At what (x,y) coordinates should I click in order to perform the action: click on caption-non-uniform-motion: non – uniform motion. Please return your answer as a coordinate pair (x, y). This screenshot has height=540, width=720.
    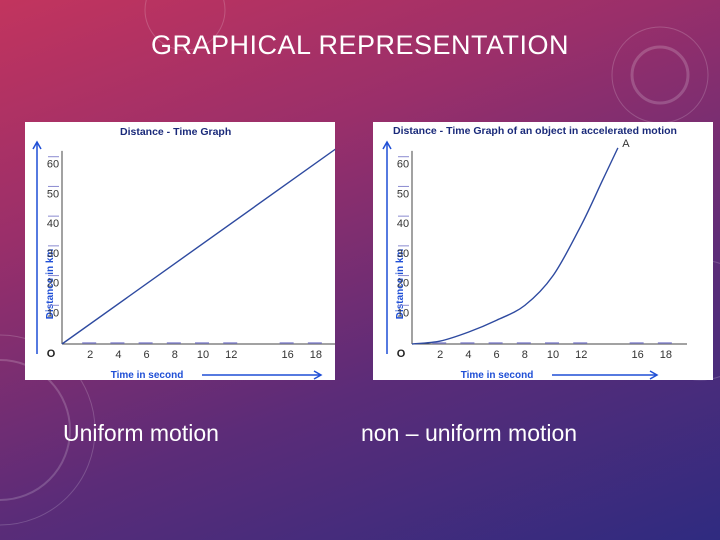
    Looking at the image, I should click on (469, 433).